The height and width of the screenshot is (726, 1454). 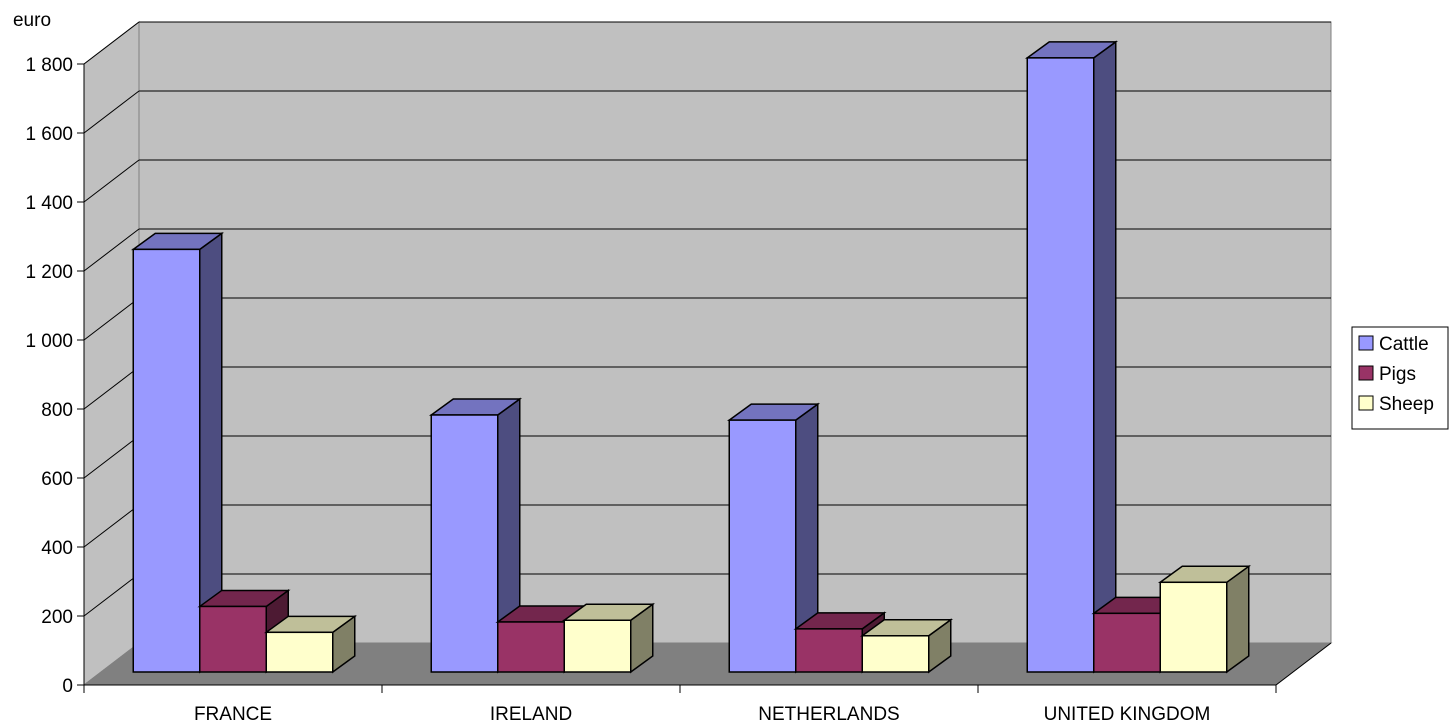 I want to click on y-tick-label: 200, so click(x=57, y=617).